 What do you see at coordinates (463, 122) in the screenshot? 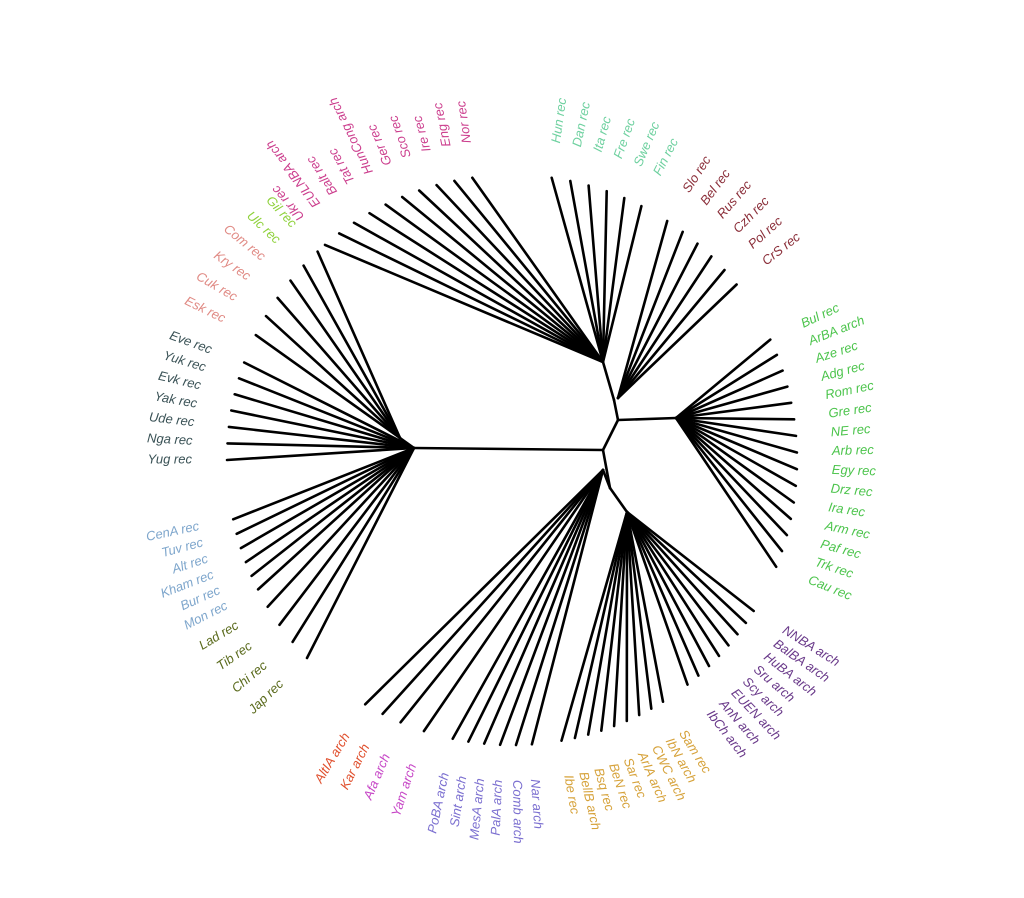
I see `tip-label: Nor rec` at bounding box center [463, 122].